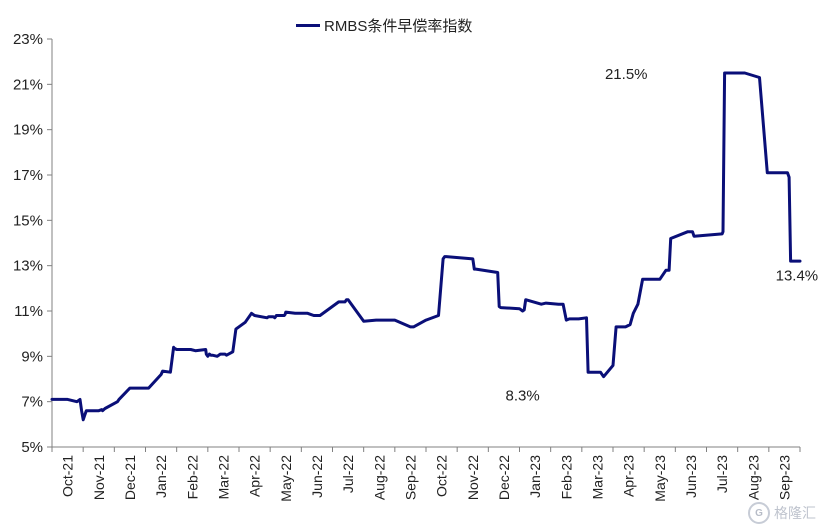 This screenshot has width=822, height=530. I want to click on y-tick-label: 11%, so click(28, 311).